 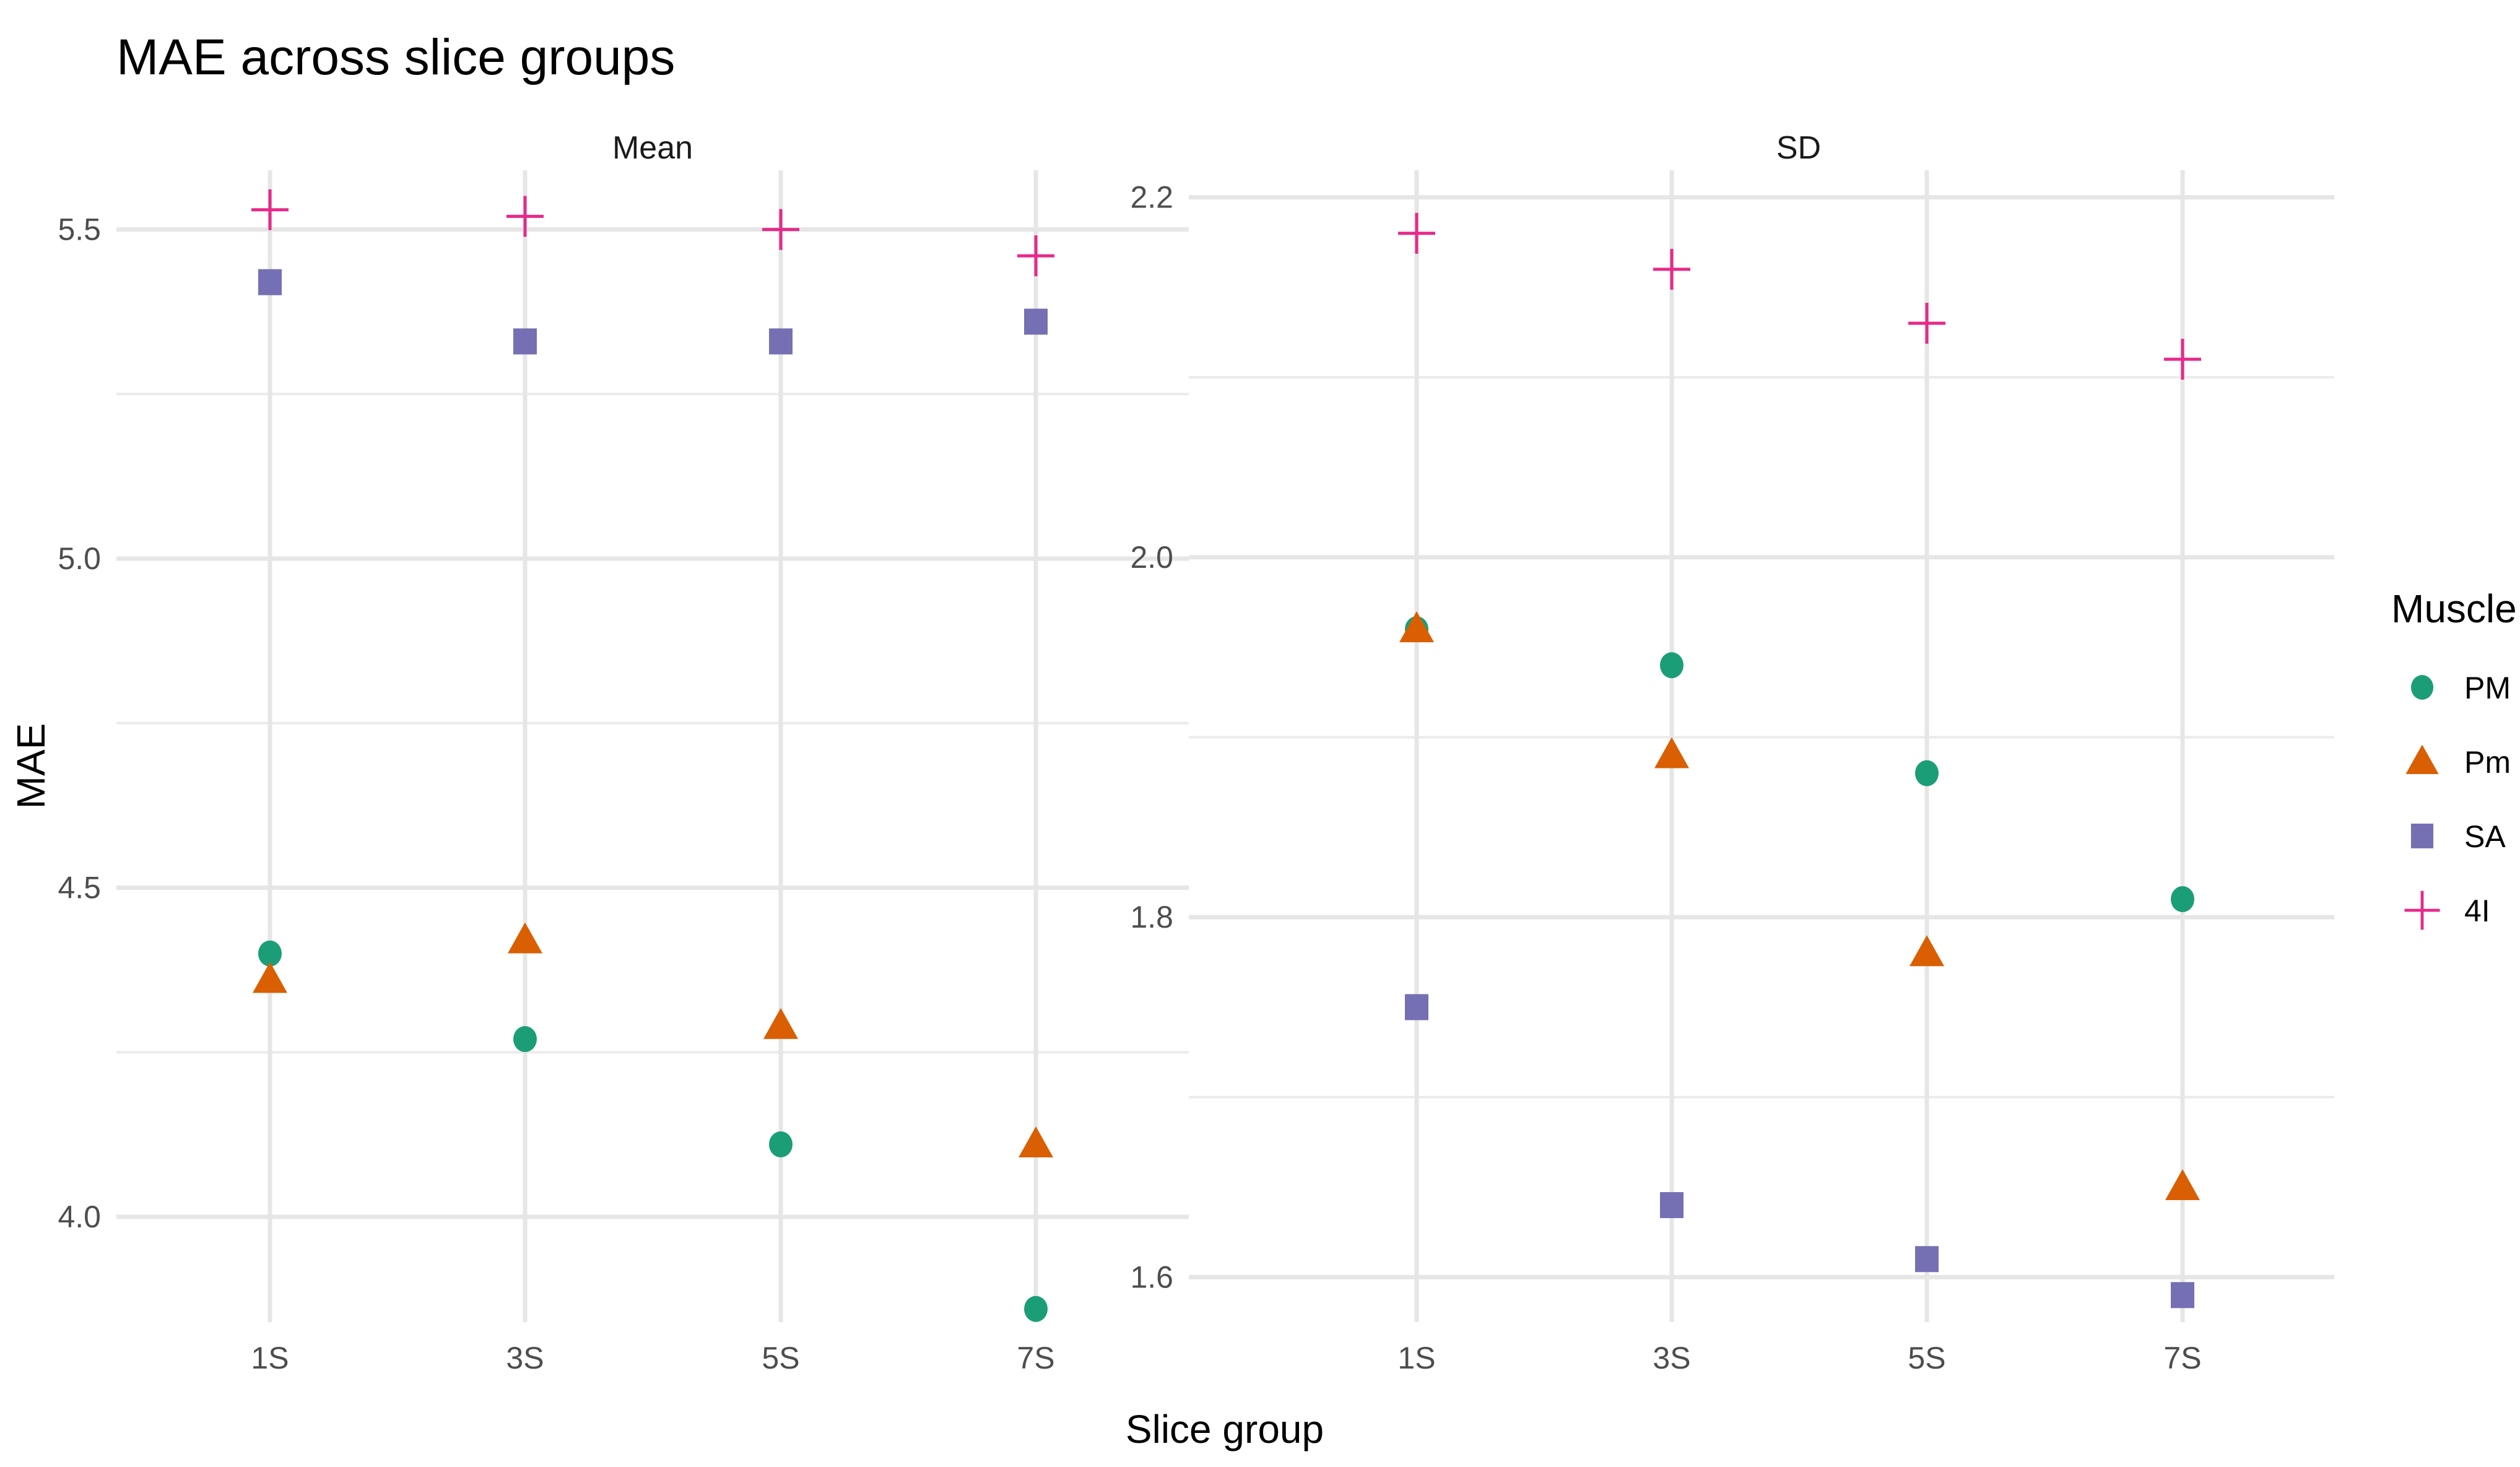 I want to click on legend-label: SA, so click(x=2485, y=836).